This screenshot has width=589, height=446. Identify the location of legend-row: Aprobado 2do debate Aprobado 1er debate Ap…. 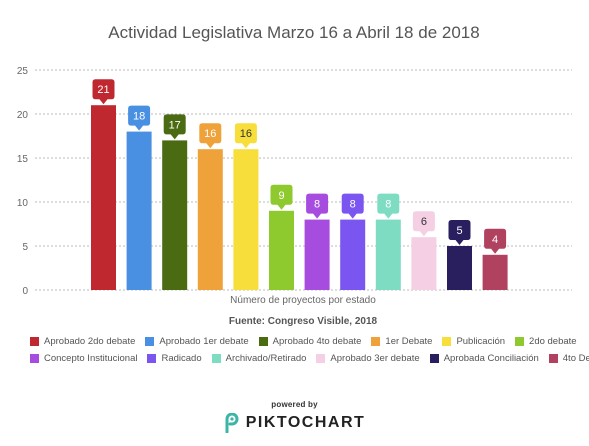
(303, 341).